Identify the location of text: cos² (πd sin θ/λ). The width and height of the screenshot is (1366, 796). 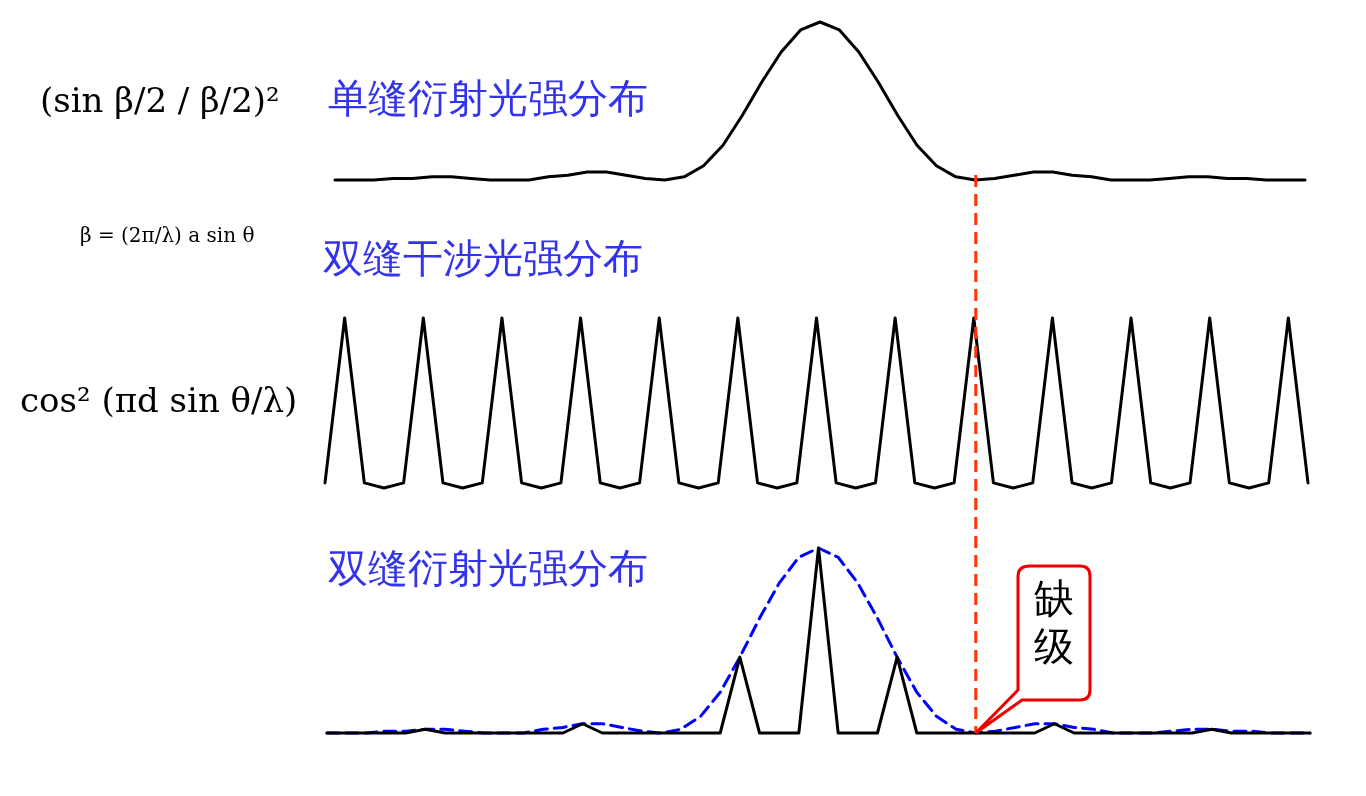
(159, 400).